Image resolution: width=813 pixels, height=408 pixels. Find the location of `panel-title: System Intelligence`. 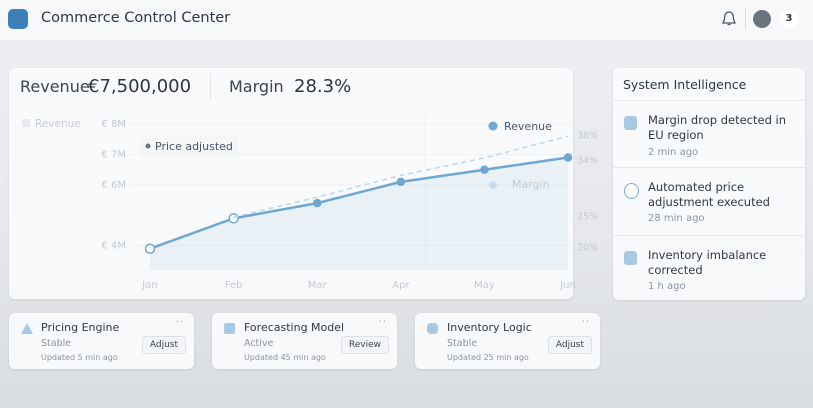

panel-title: System Intelligence is located at coordinates (685, 84).